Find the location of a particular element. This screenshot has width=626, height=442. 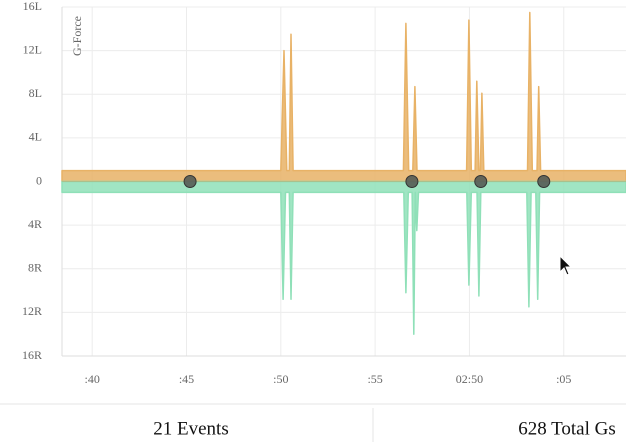

x-tick-label: :55 is located at coordinates (374, 379).